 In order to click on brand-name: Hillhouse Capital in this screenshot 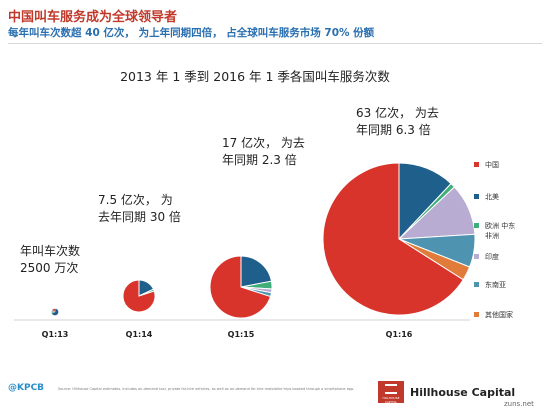, I will do `click(463, 392)`.